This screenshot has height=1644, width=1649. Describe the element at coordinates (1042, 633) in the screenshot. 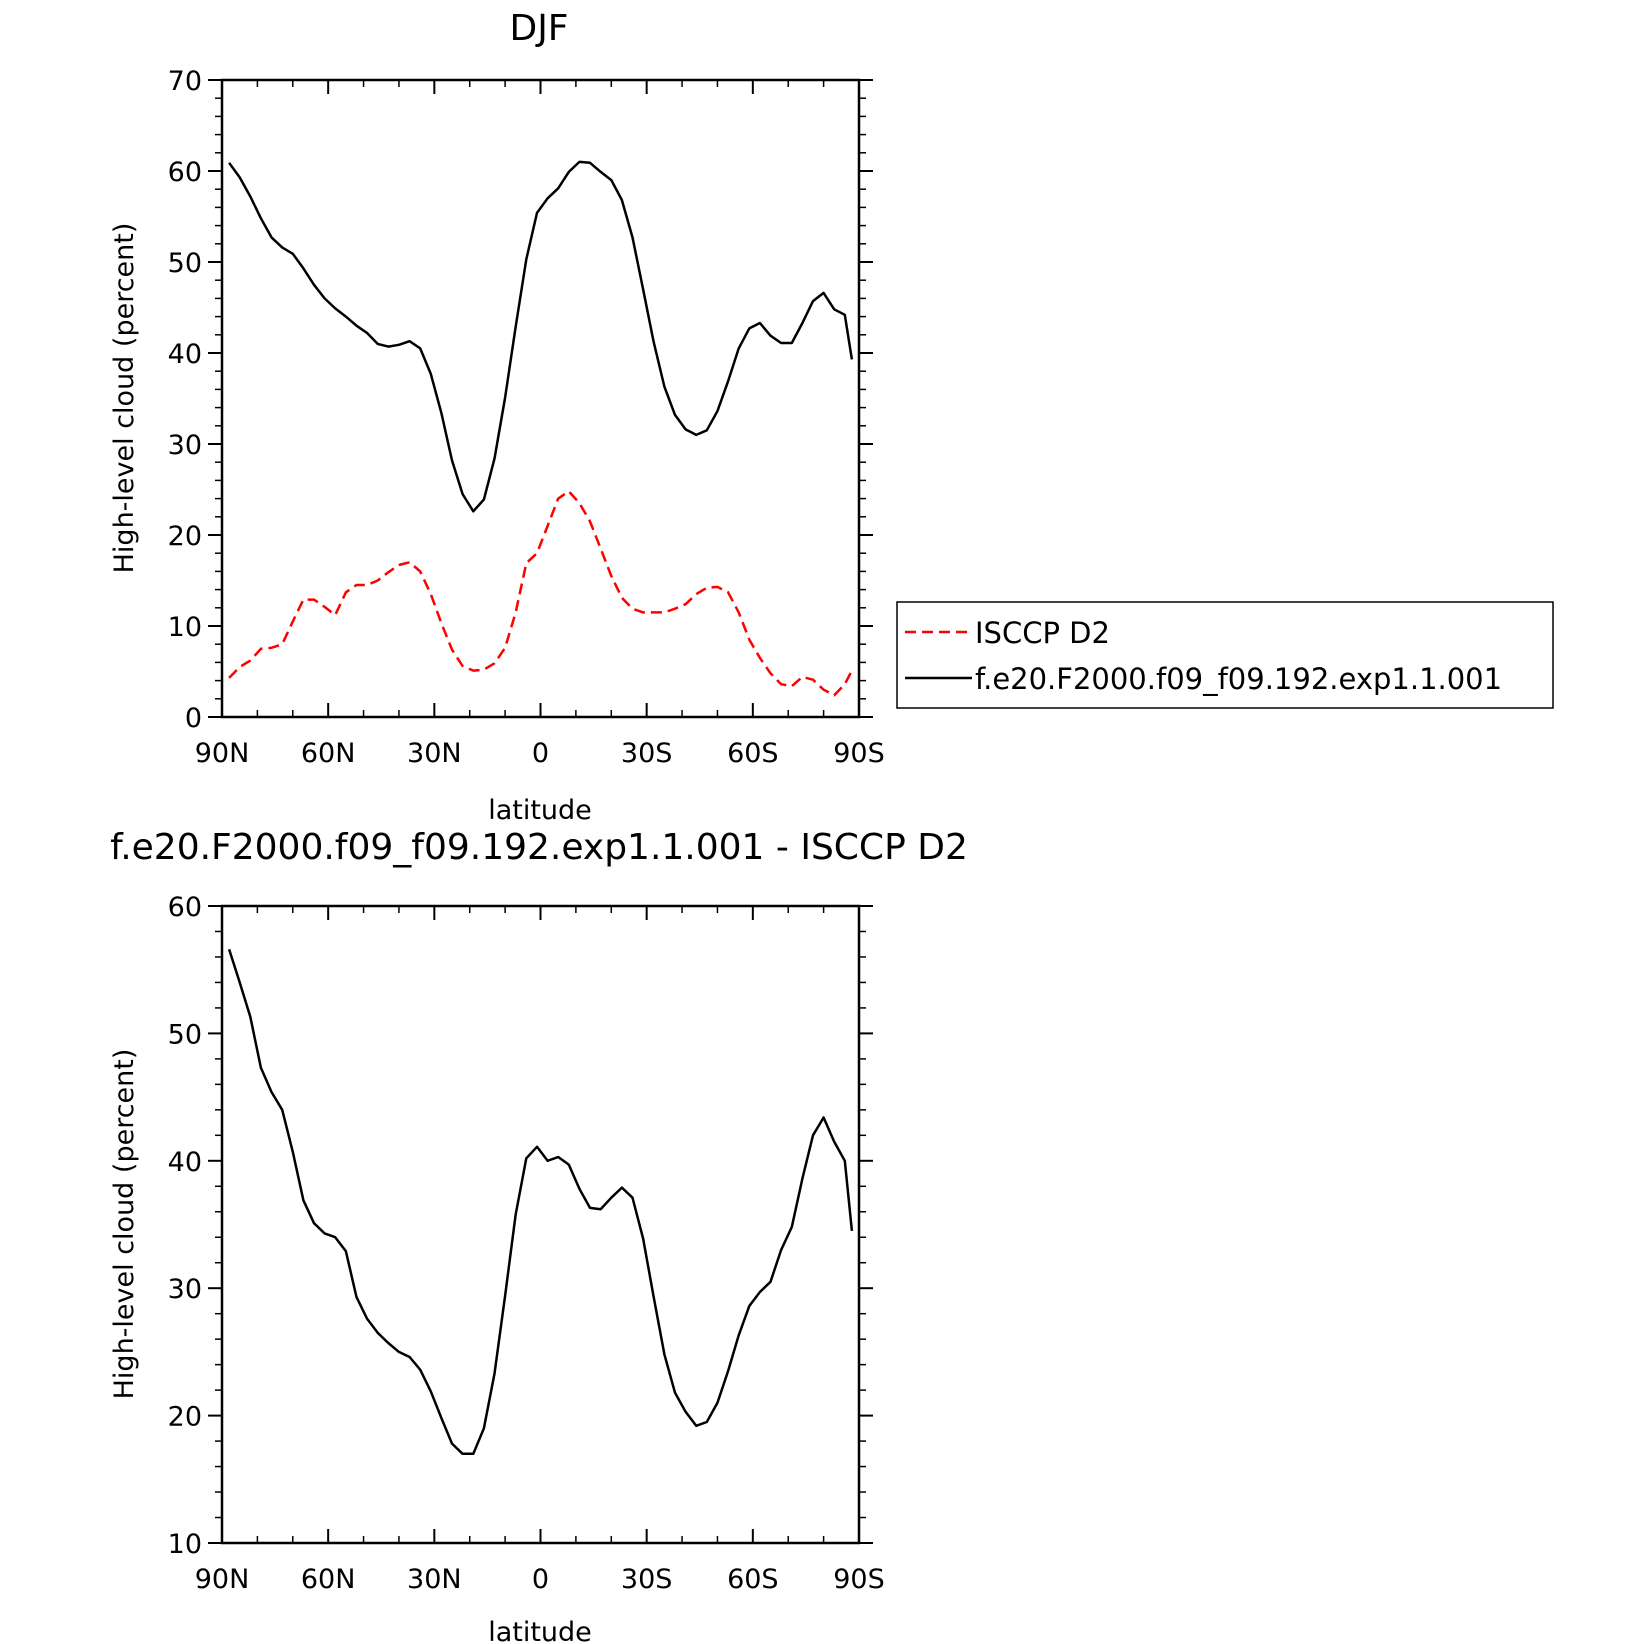

I see `legend-label-isccp: ISCCP D2` at that location.